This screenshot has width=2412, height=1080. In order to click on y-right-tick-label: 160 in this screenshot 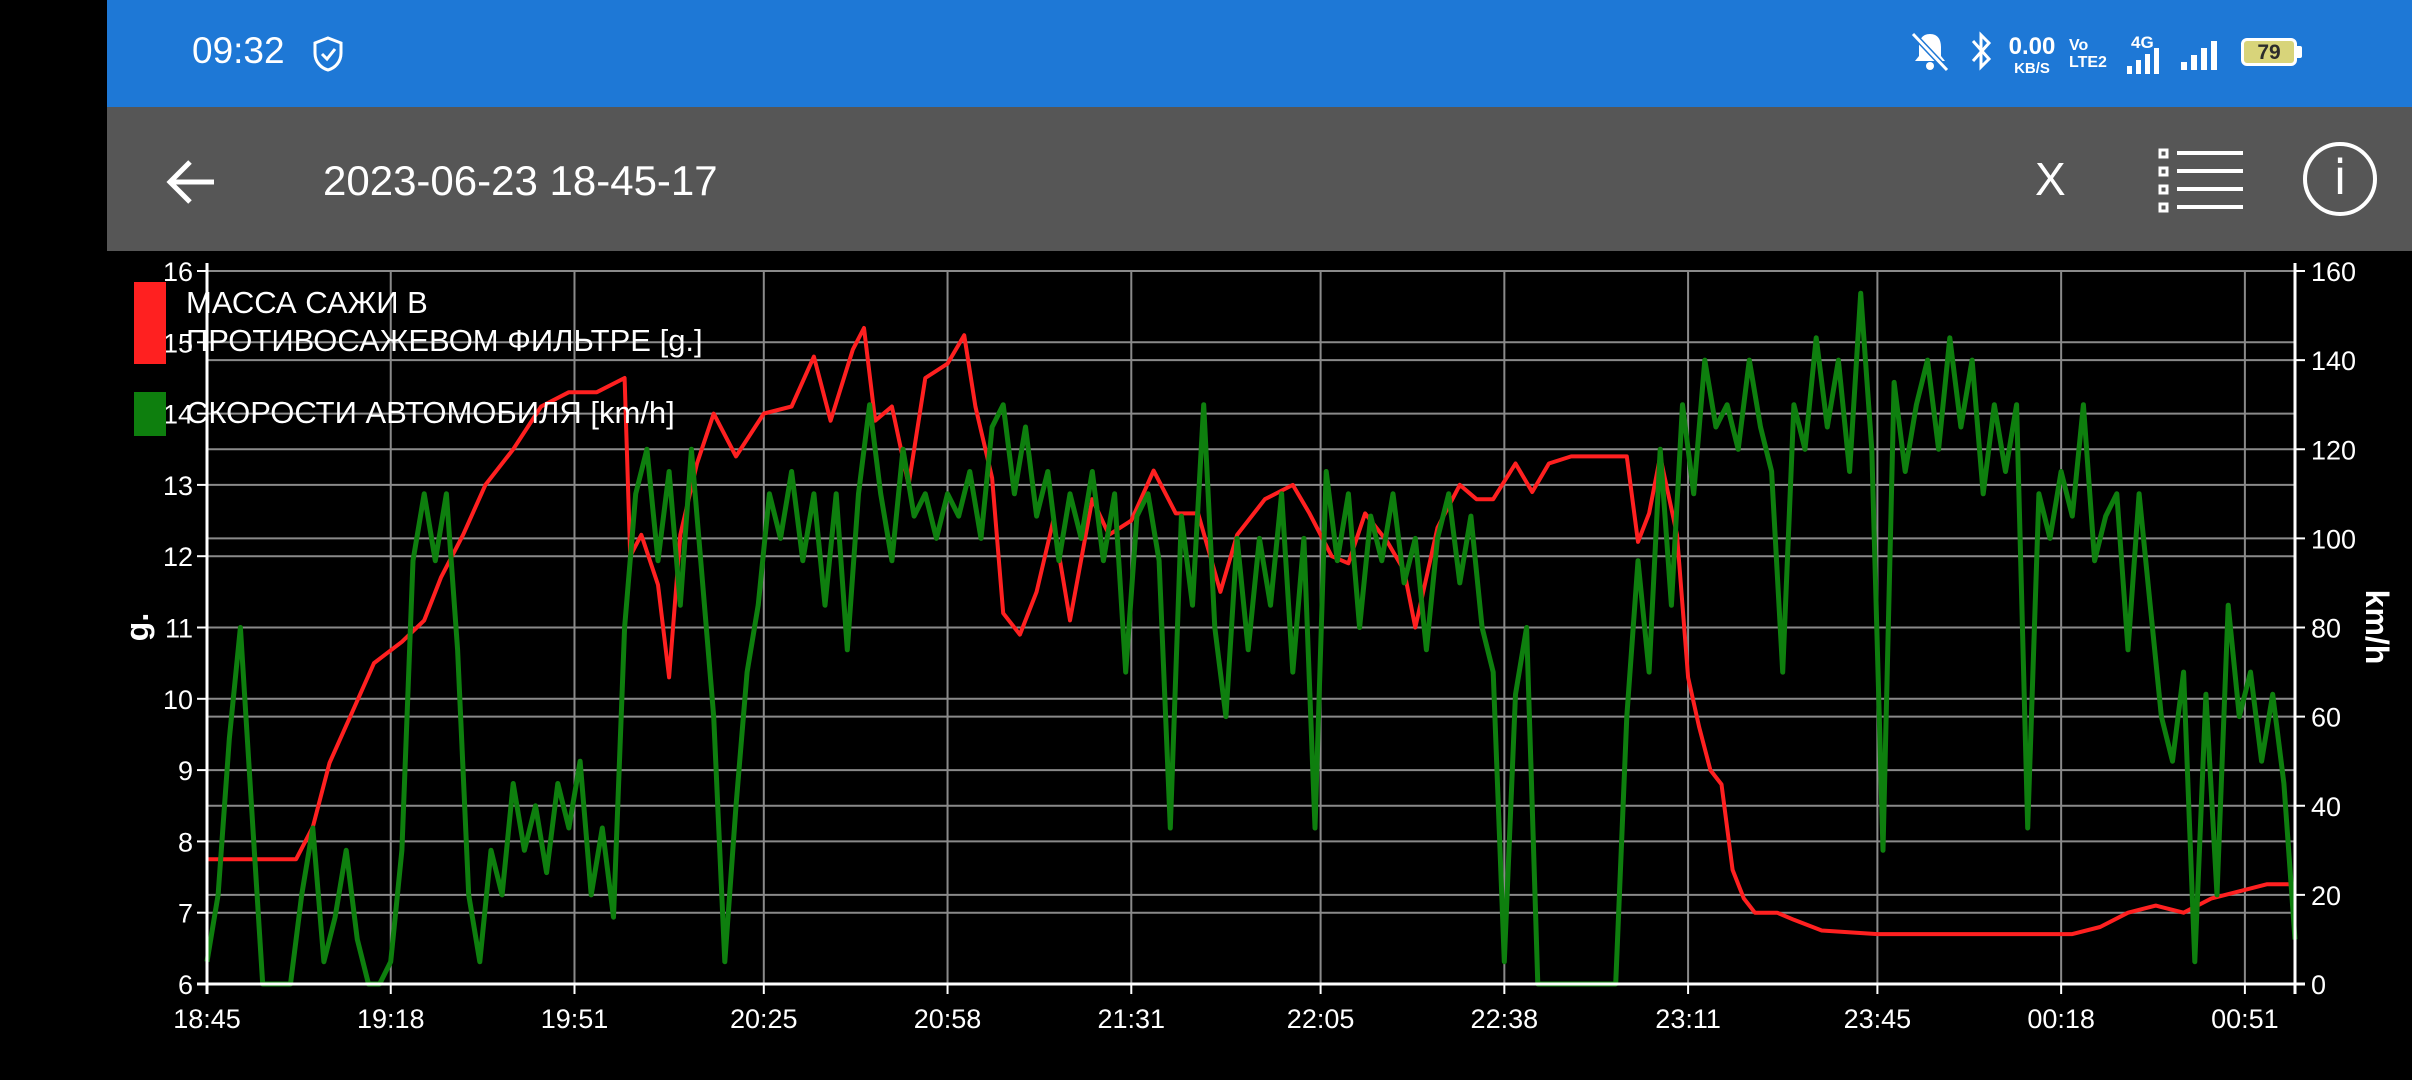, I will do `click(2333, 272)`.